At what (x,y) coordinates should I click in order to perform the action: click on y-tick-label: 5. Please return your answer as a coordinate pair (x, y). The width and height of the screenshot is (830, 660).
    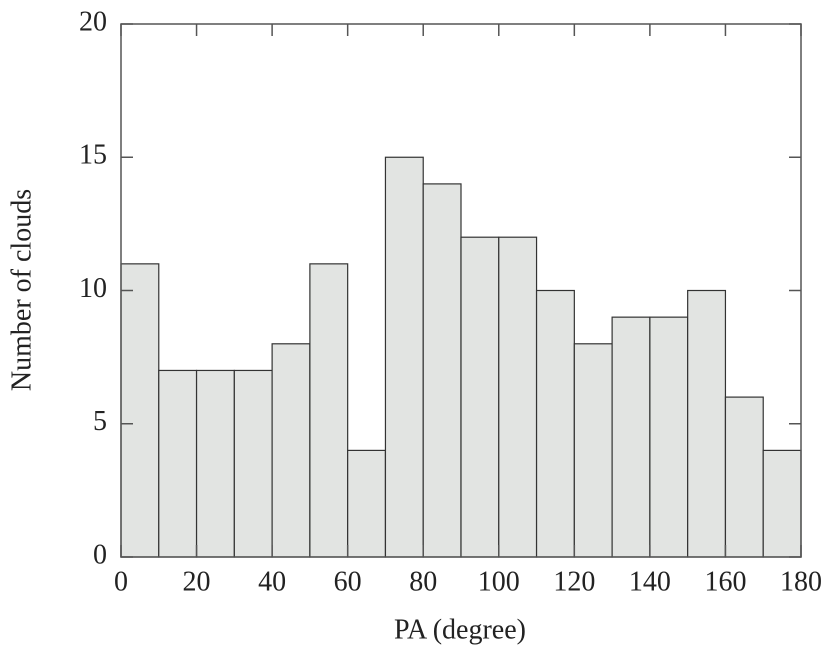
    Looking at the image, I should click on (100, 421).